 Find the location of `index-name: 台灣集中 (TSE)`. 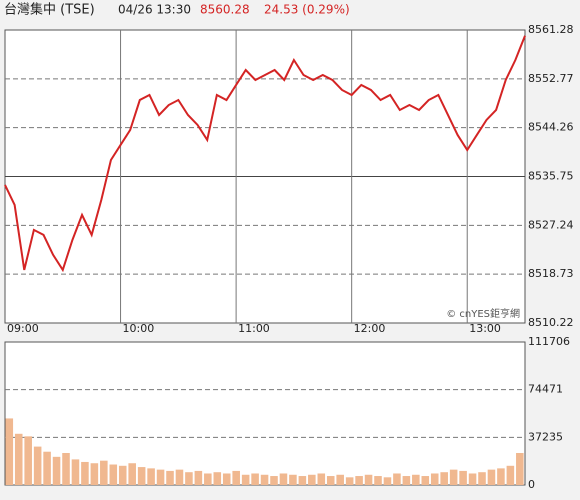

index-name: 台灣集中 (TSE) is located at coordinates (49, 10).